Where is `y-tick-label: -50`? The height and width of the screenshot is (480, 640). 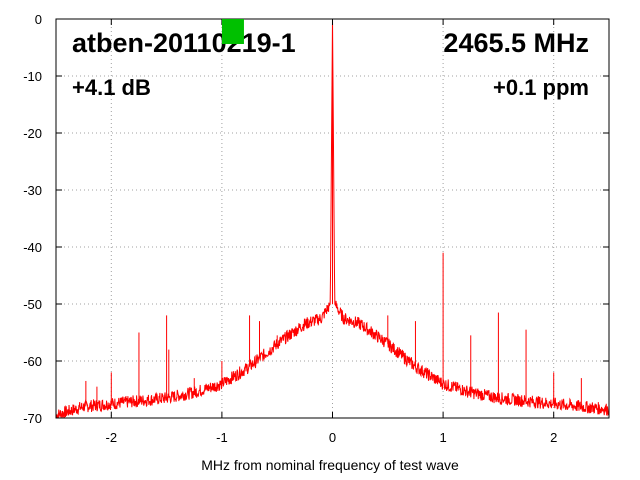
y-tick-label: -50 is located at coordinates (32, 304).